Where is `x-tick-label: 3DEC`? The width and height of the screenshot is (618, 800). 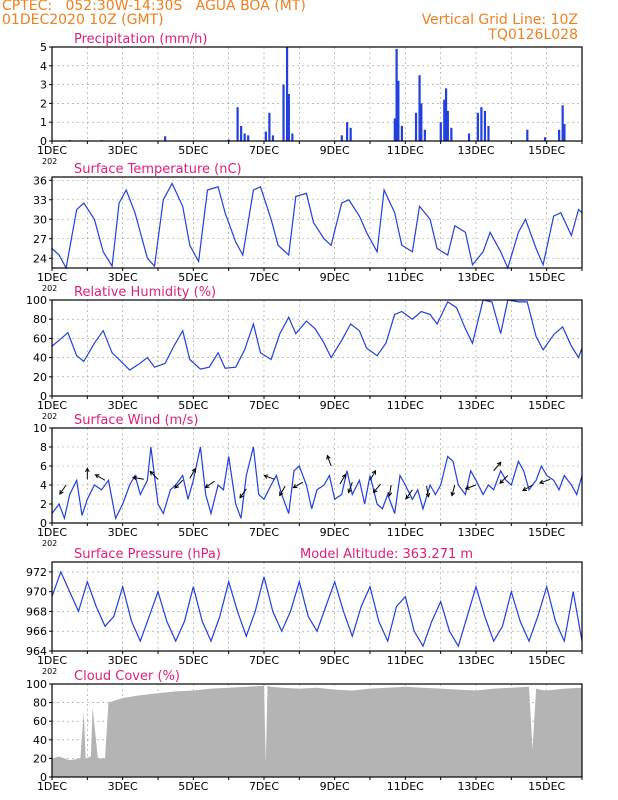
x-tick-label: 3DEC is located at coordinates (123, 660).